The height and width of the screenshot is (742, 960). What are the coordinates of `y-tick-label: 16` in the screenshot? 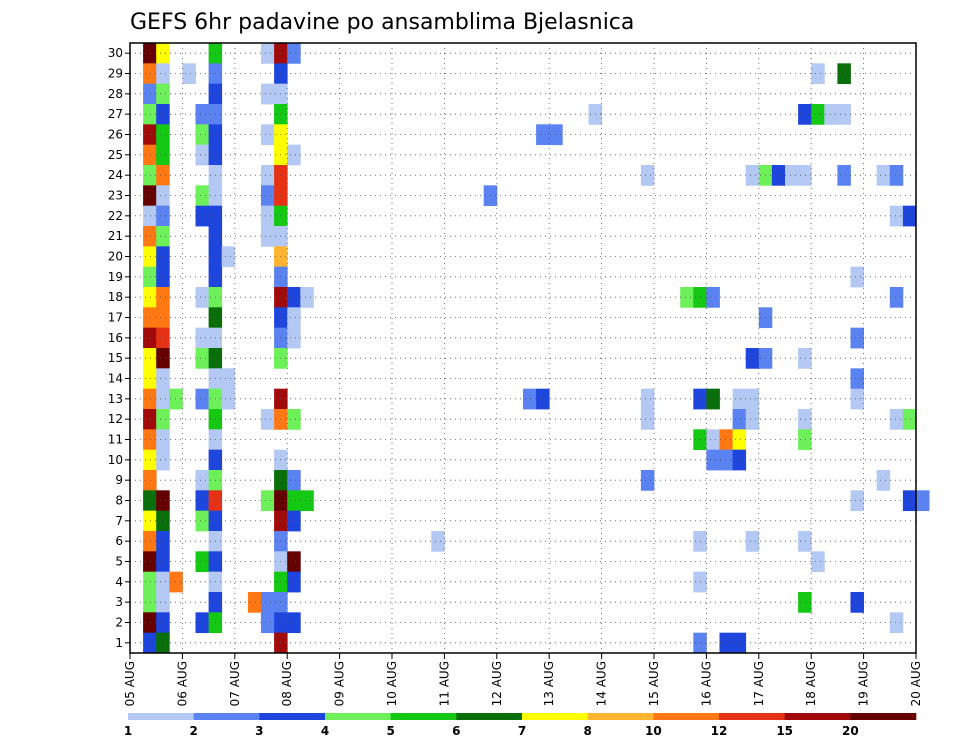 It's located at (115, 338).